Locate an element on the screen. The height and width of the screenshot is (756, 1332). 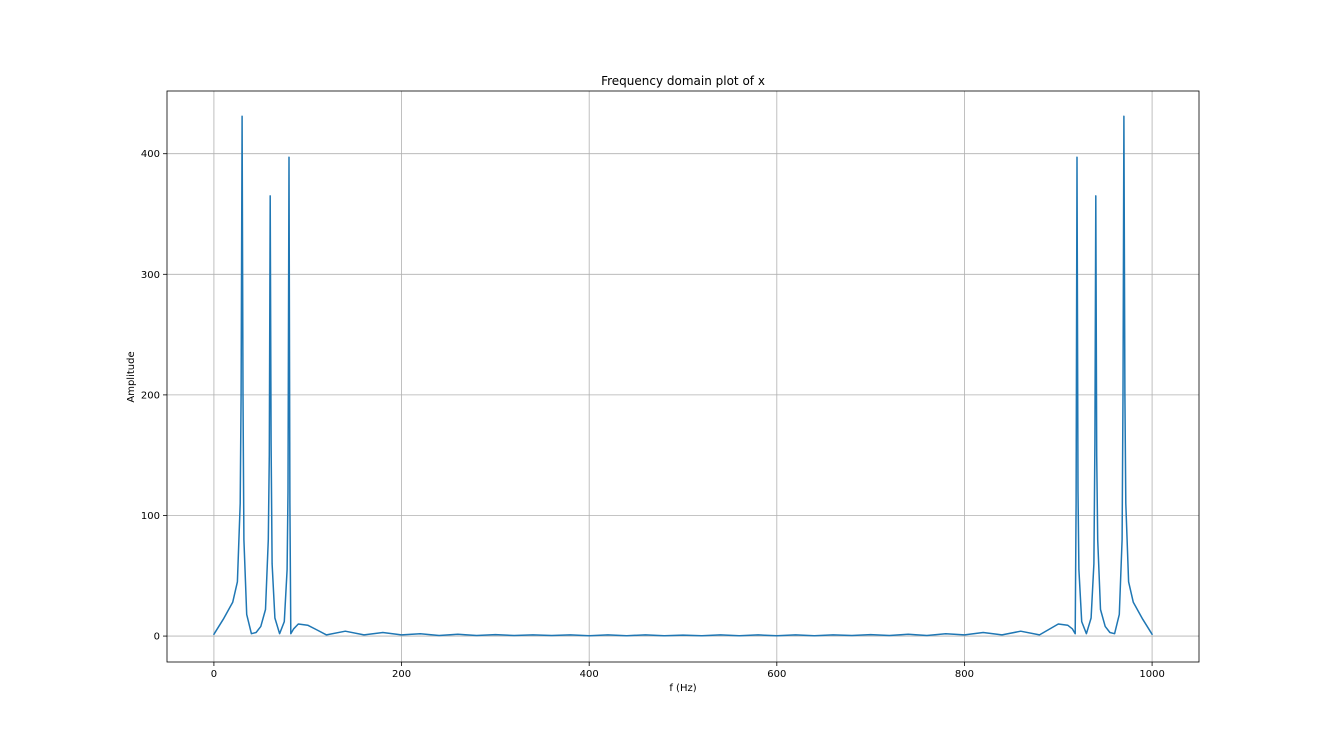
x-tick-label: 200 is located at coordinates (401, 674).